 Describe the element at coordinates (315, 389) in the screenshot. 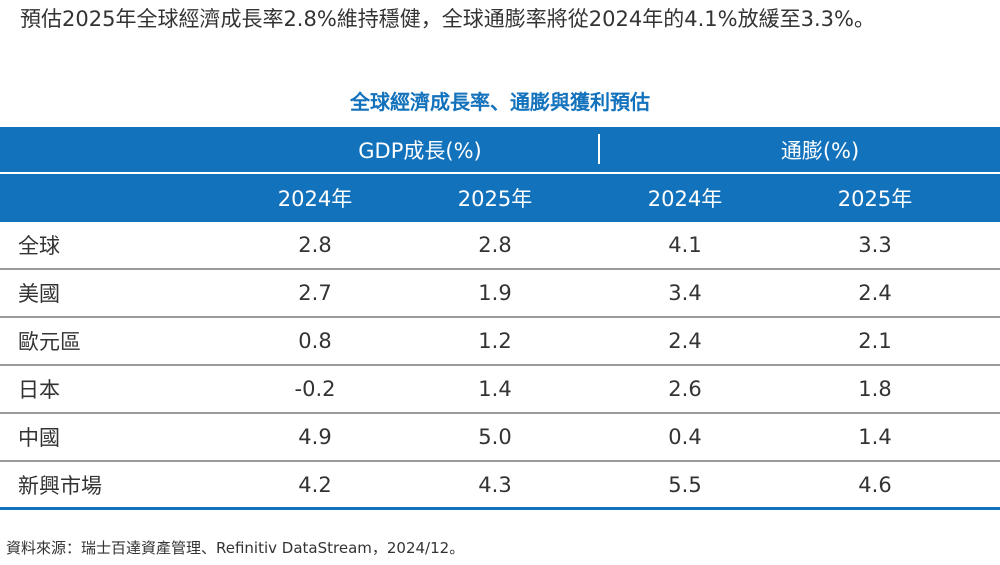

I see `table-cell: -0.2` at that location.